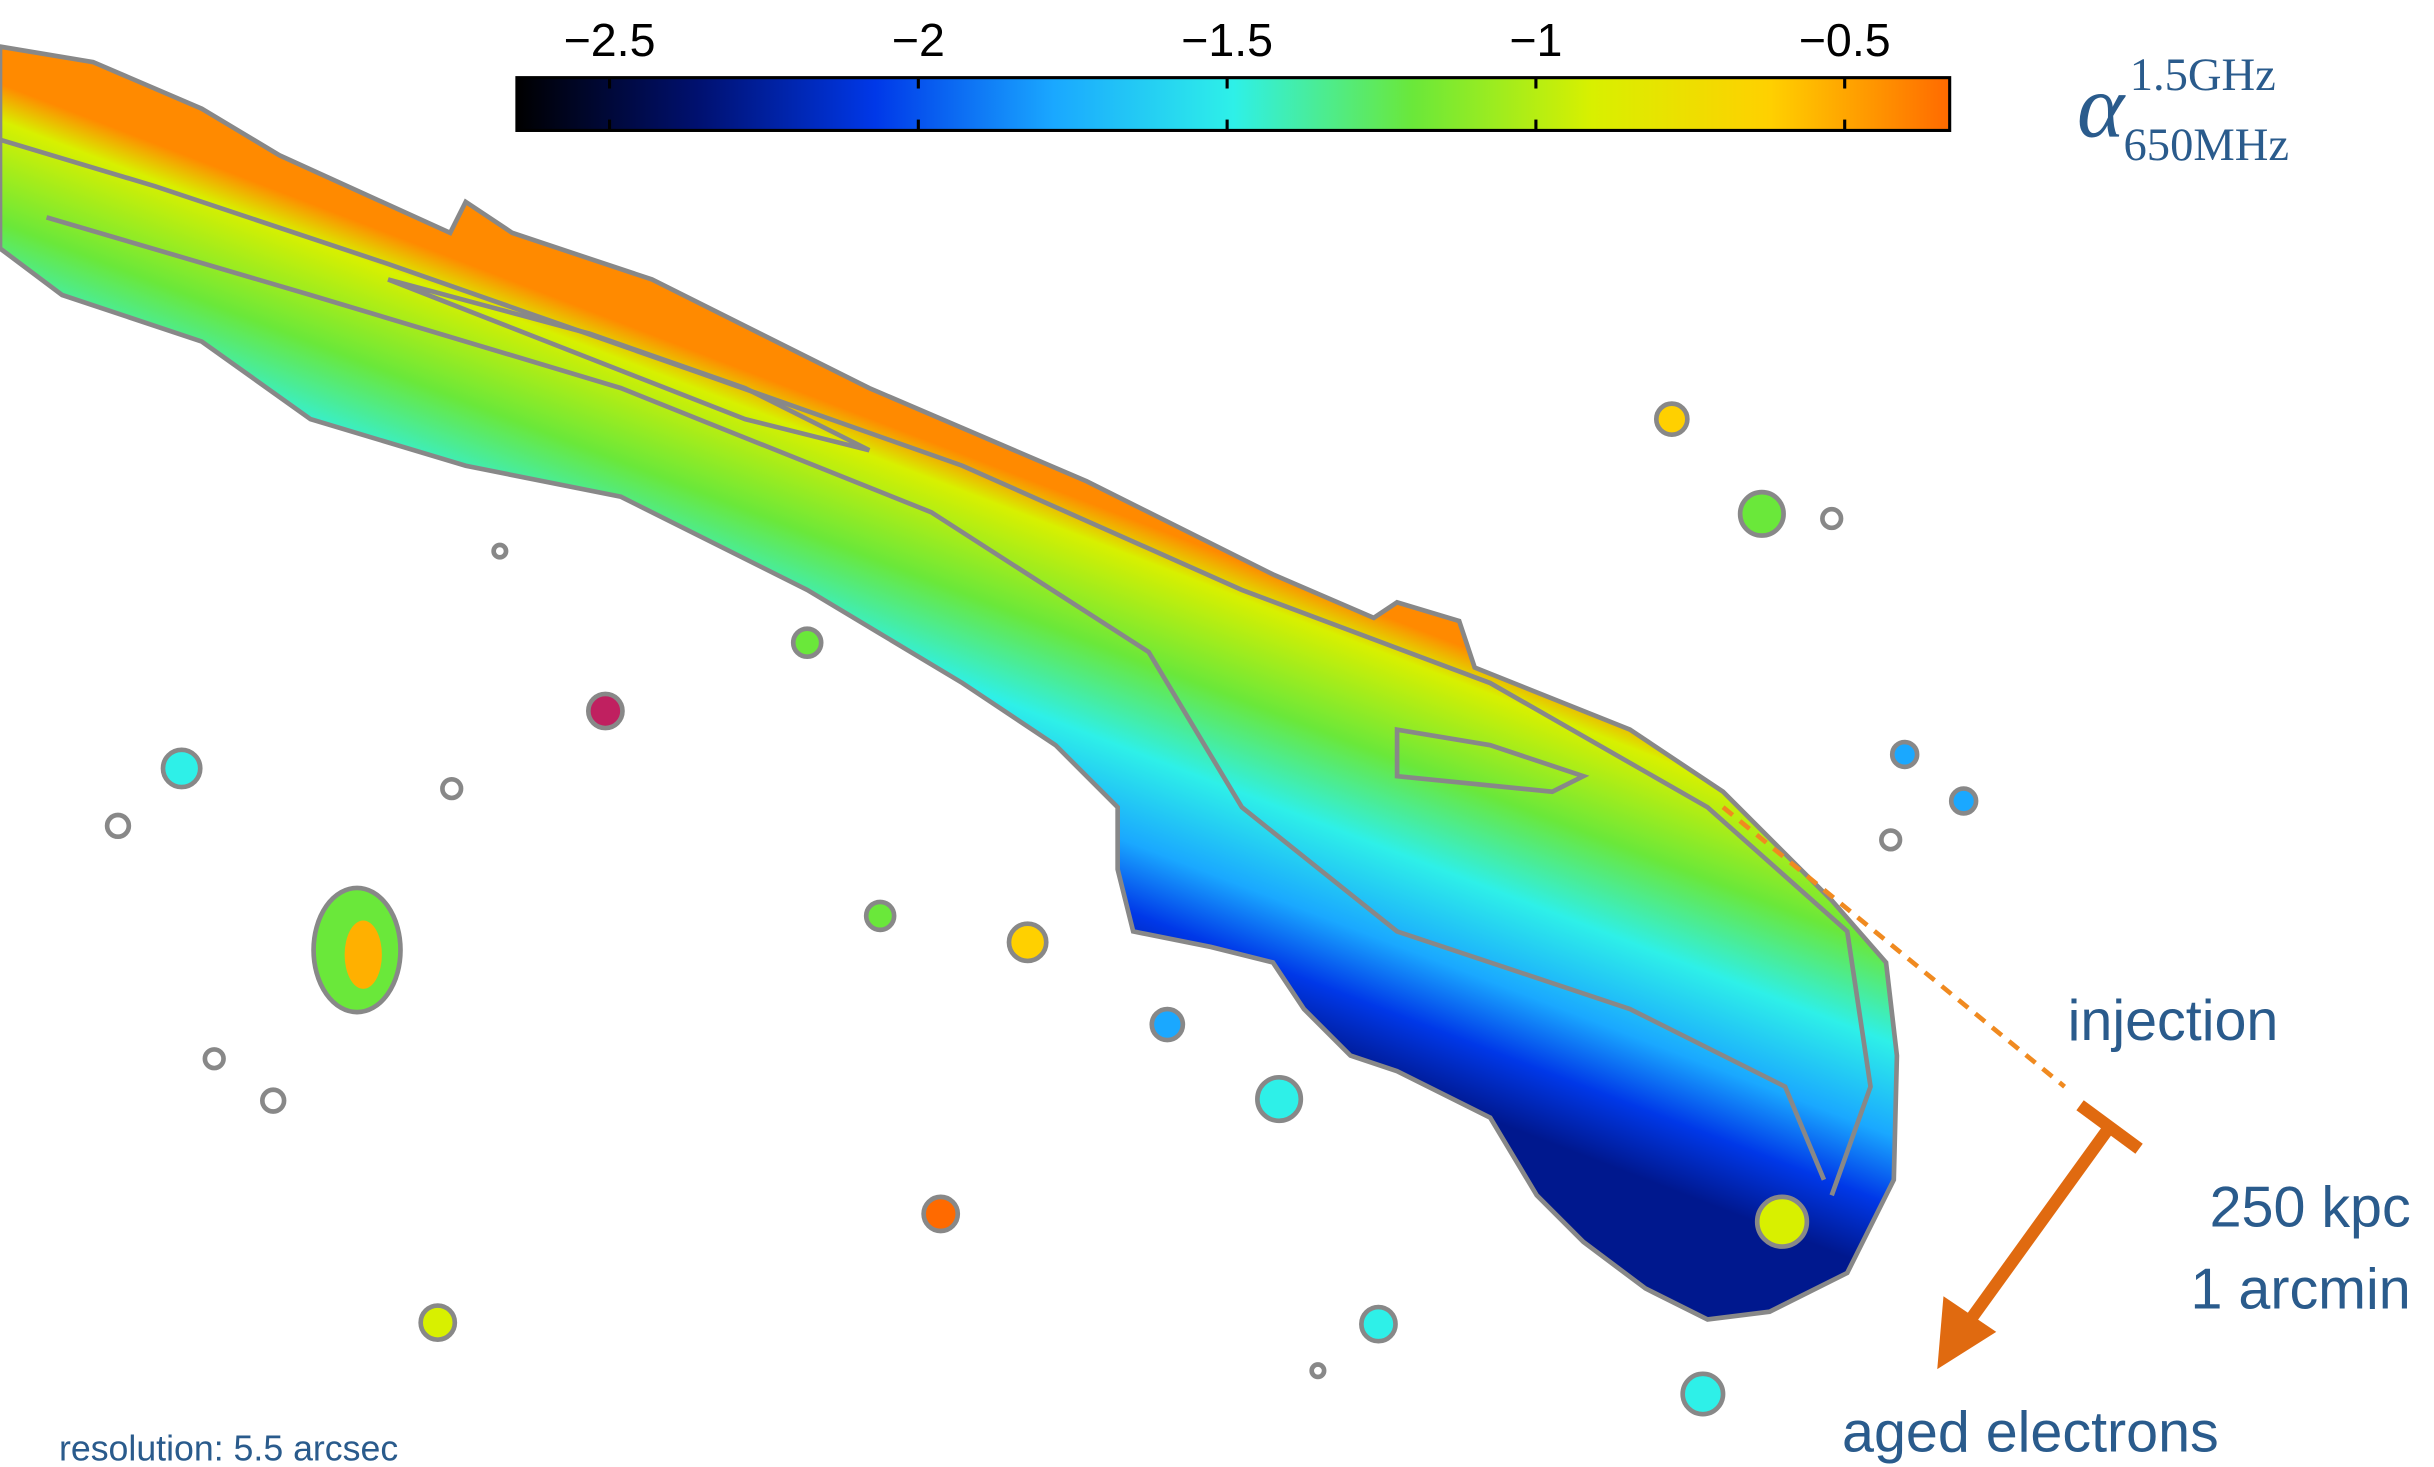 Image resolution: width=2434 pixels, height=1467 pixels. I want to click on aged-label: aged electrons, so click(2030, 1432).